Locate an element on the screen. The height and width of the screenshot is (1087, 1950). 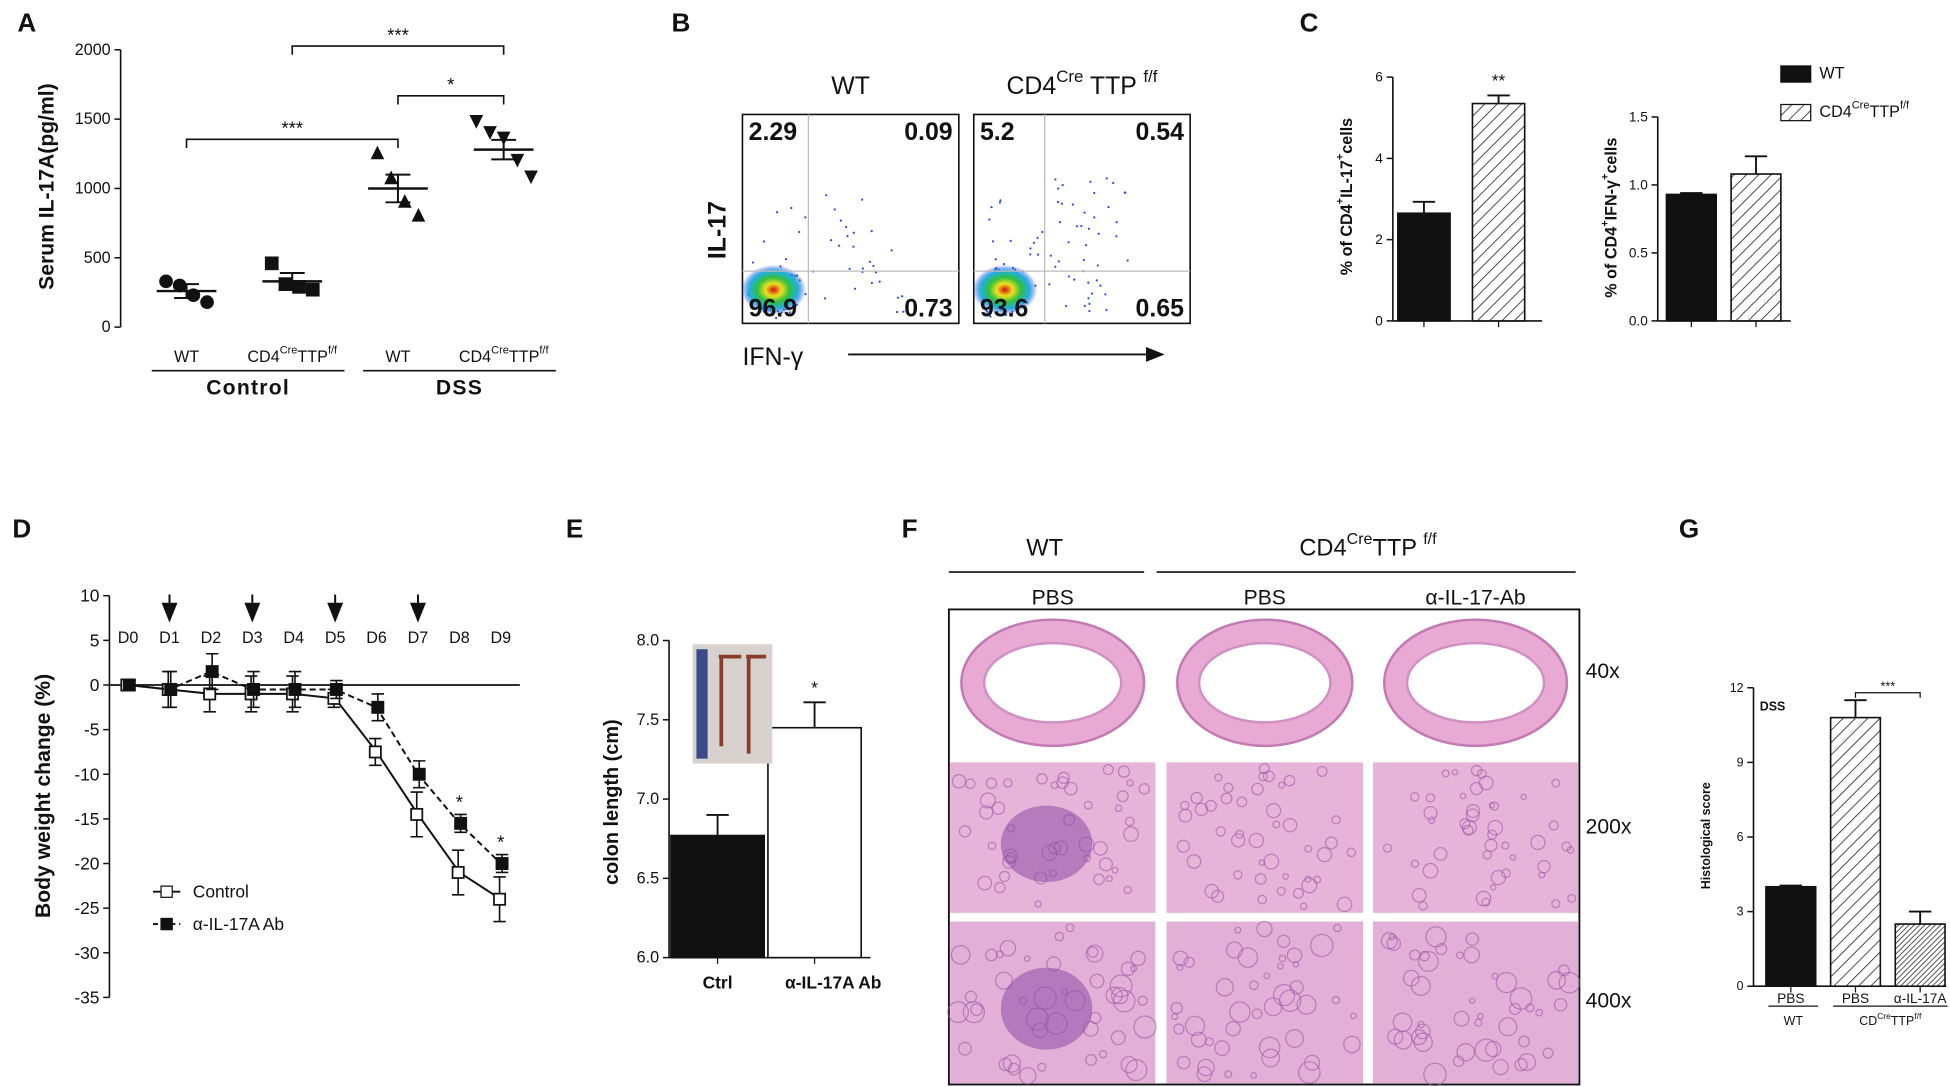
y-axis-label: Body weight change (%) is located at coordinates (43, 796).